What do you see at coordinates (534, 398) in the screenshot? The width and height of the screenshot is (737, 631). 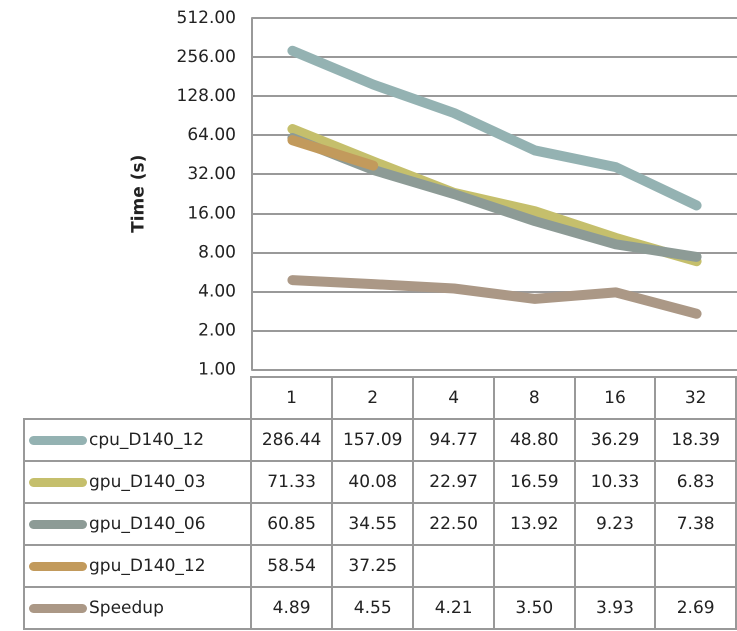 I see `x-tick-label: 8` at bounding box center [534, 398].